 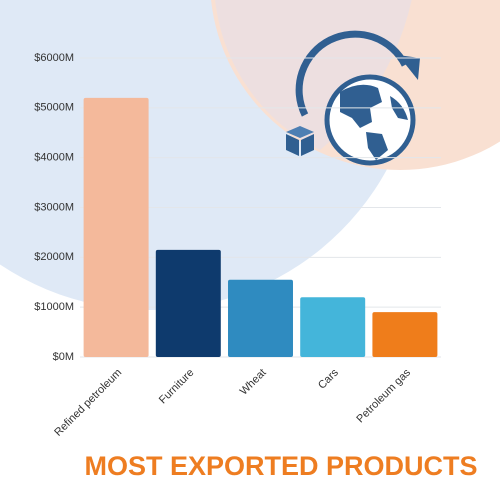 I want to click on cube-left, so click(x=292, y=145).